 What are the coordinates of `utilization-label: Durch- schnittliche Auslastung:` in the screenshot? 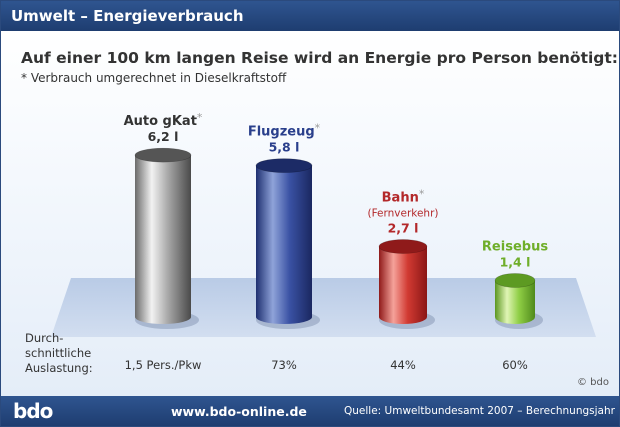 It's located at (59, 353).